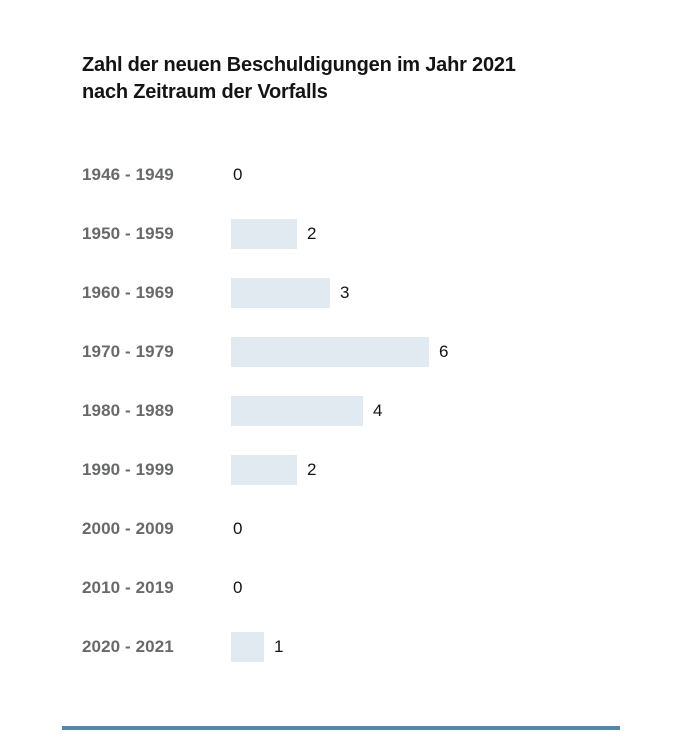 The image size is (679, 738). What do you see at coordinates (370, 646) in the screenshot?
I see `chart-row: 2020 - 2021 1` at bounding box center [370, 646].